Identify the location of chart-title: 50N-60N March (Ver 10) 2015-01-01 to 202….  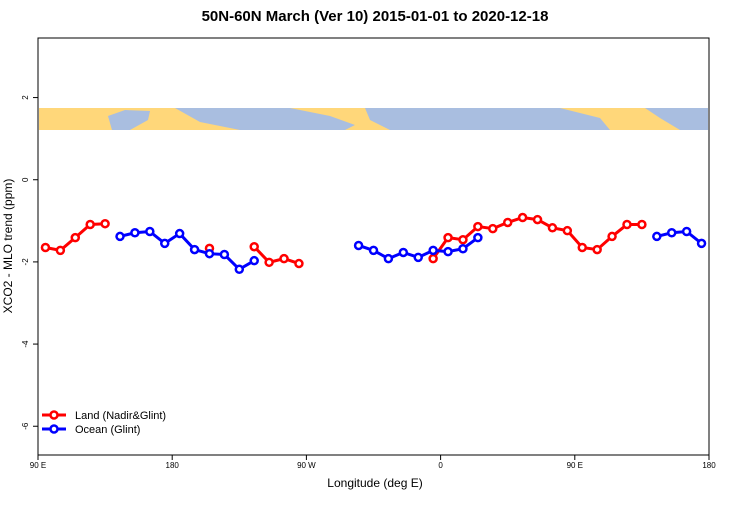
(375, 16).